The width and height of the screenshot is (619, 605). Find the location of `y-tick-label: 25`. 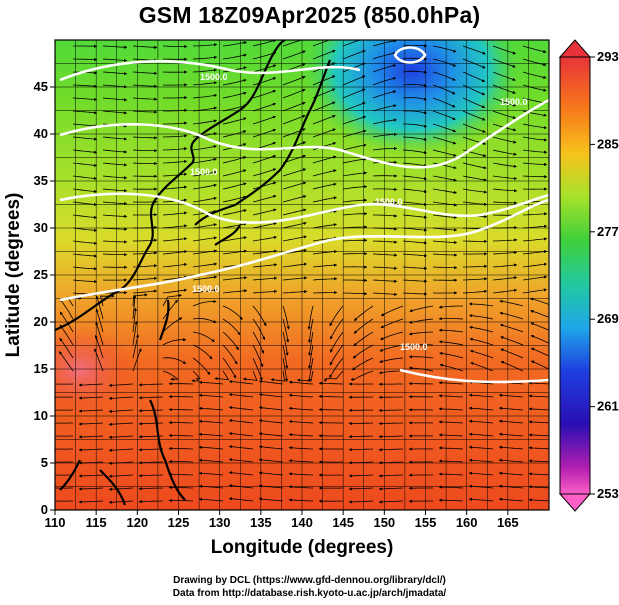

y-tick-label: 25 is located at coordinates (41, 274).